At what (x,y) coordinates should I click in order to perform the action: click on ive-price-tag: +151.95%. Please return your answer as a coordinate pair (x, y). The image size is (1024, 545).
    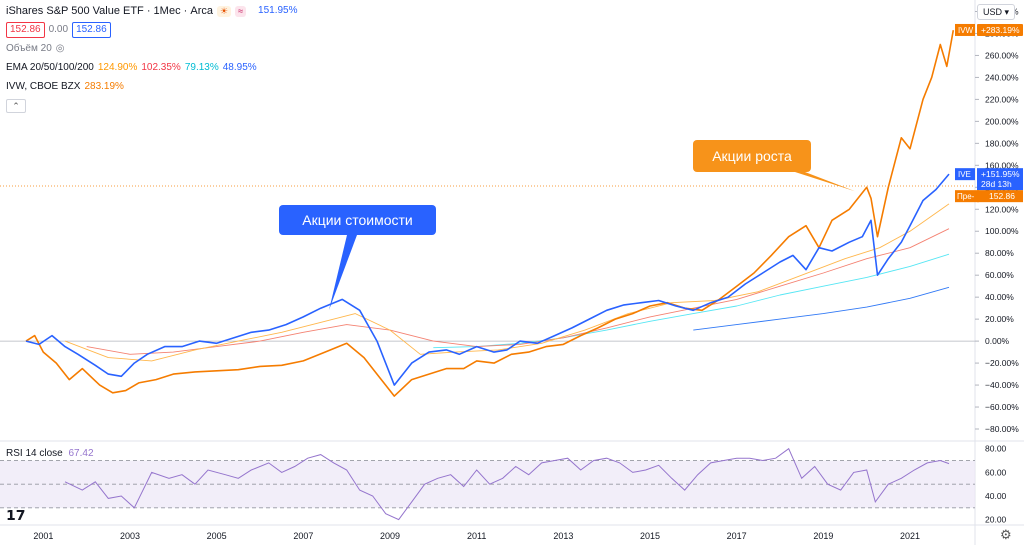
    Looking at the image, I should click on (1000, 174).